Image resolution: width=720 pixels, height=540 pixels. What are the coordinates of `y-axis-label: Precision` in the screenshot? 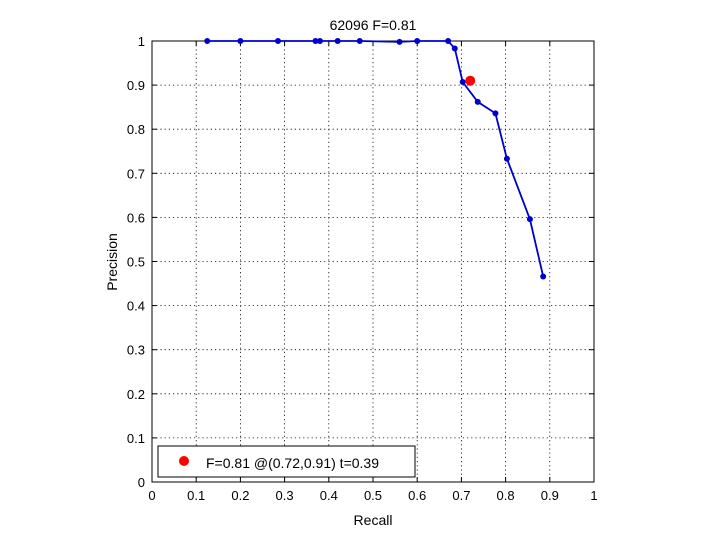 It's located at (112, 262).